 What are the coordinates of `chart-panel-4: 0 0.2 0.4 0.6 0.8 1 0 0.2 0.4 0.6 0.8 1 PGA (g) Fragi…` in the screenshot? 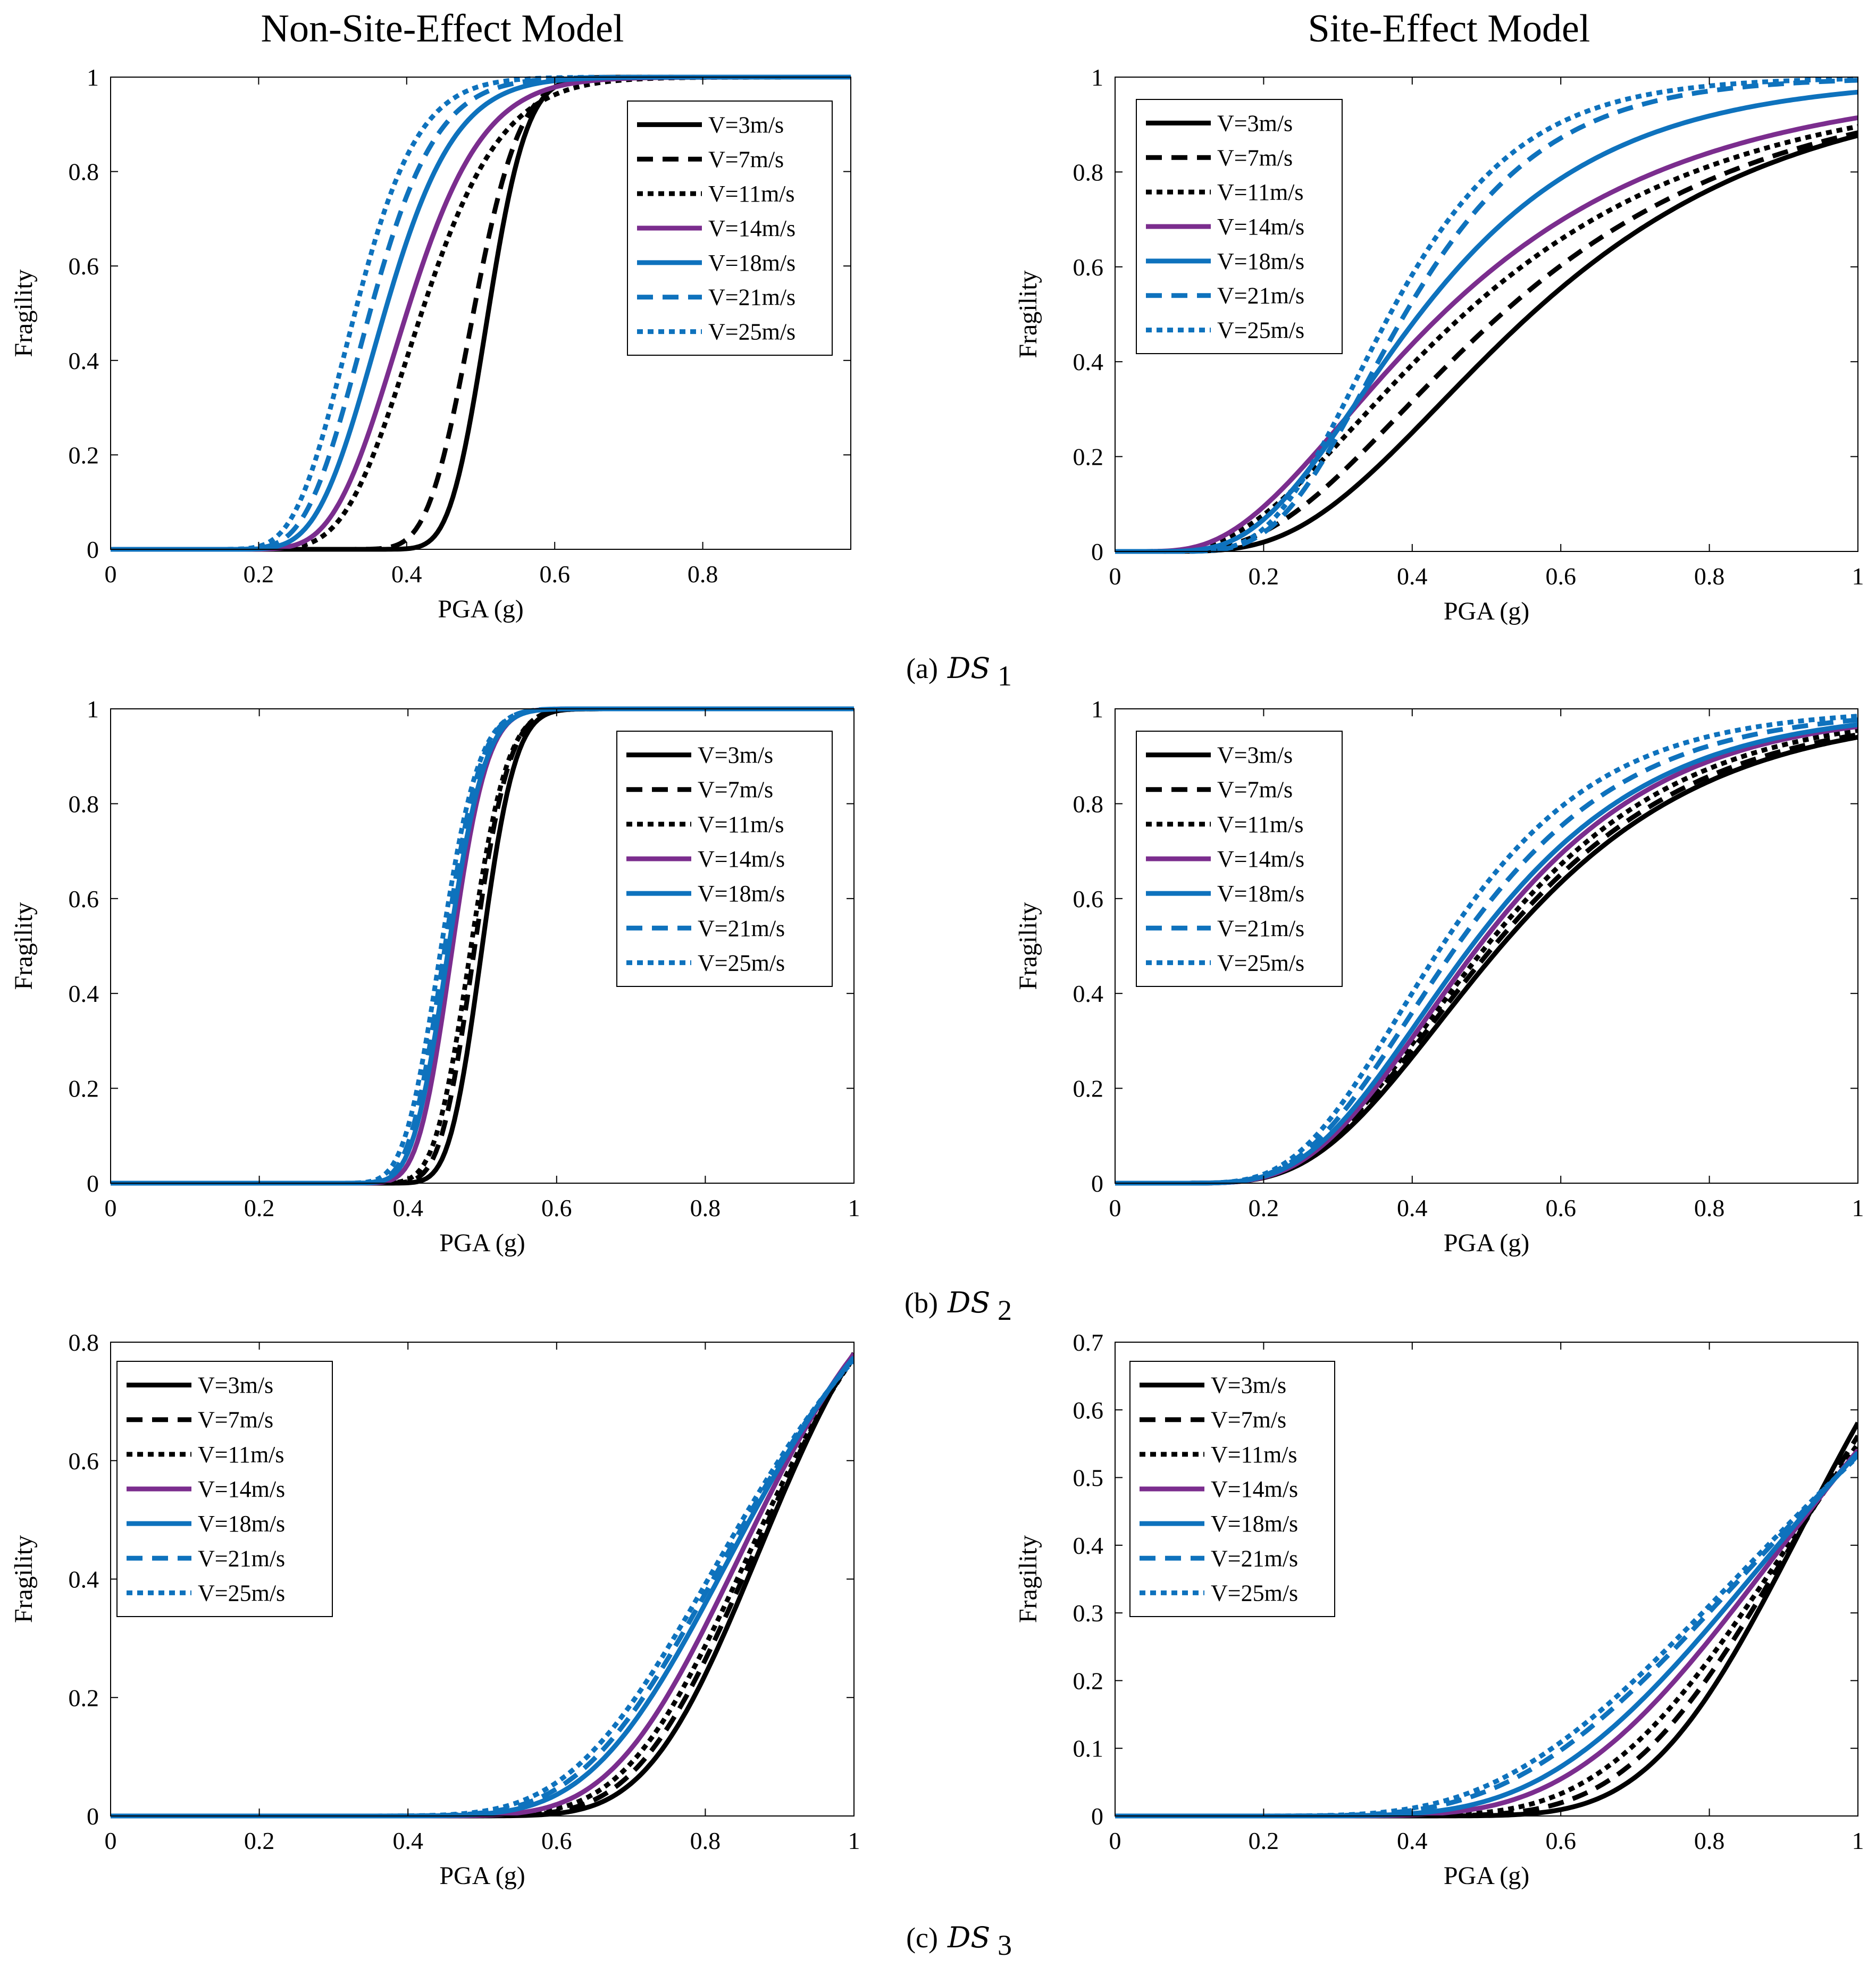 It's located at (1439, 977).